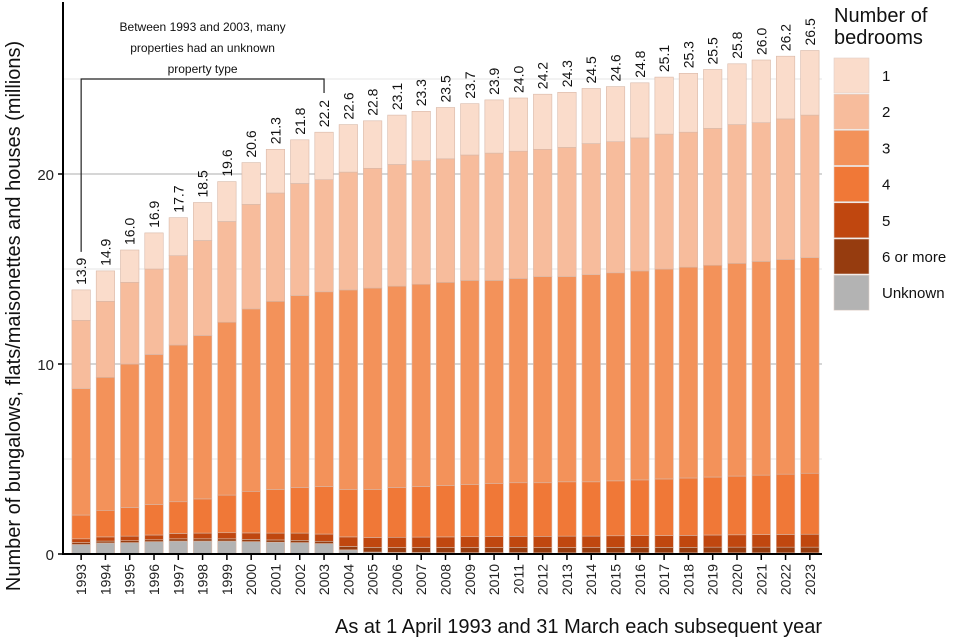  What do you see at coordinates (81, 579) in the screenshot?
I see `x-tick-label: 1993` at bounding box center [81, 579].